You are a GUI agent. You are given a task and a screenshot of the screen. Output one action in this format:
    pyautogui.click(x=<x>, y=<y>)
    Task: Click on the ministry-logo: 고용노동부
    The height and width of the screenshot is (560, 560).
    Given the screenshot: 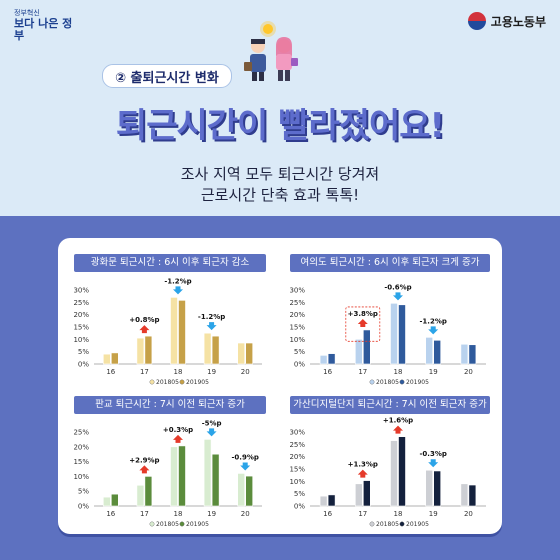 What is the action you would take?
    pyautogui.click(x=506, y=21)
    